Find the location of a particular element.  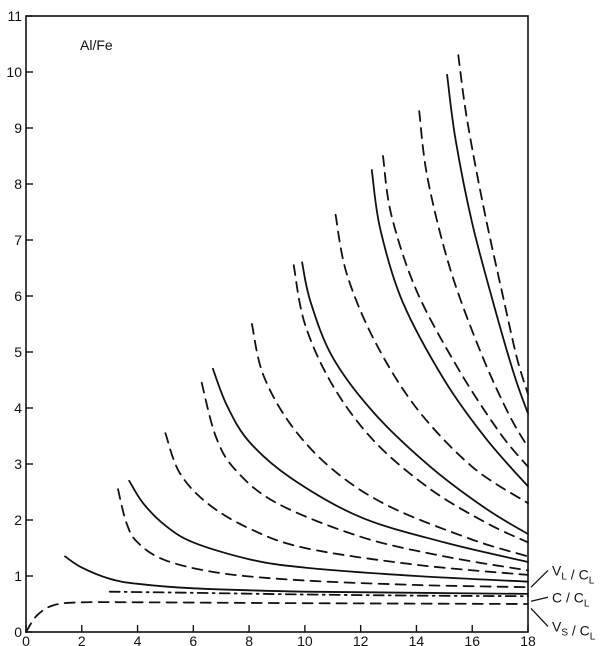

y-tick-label: 10 is located at coordinates (14, 72).